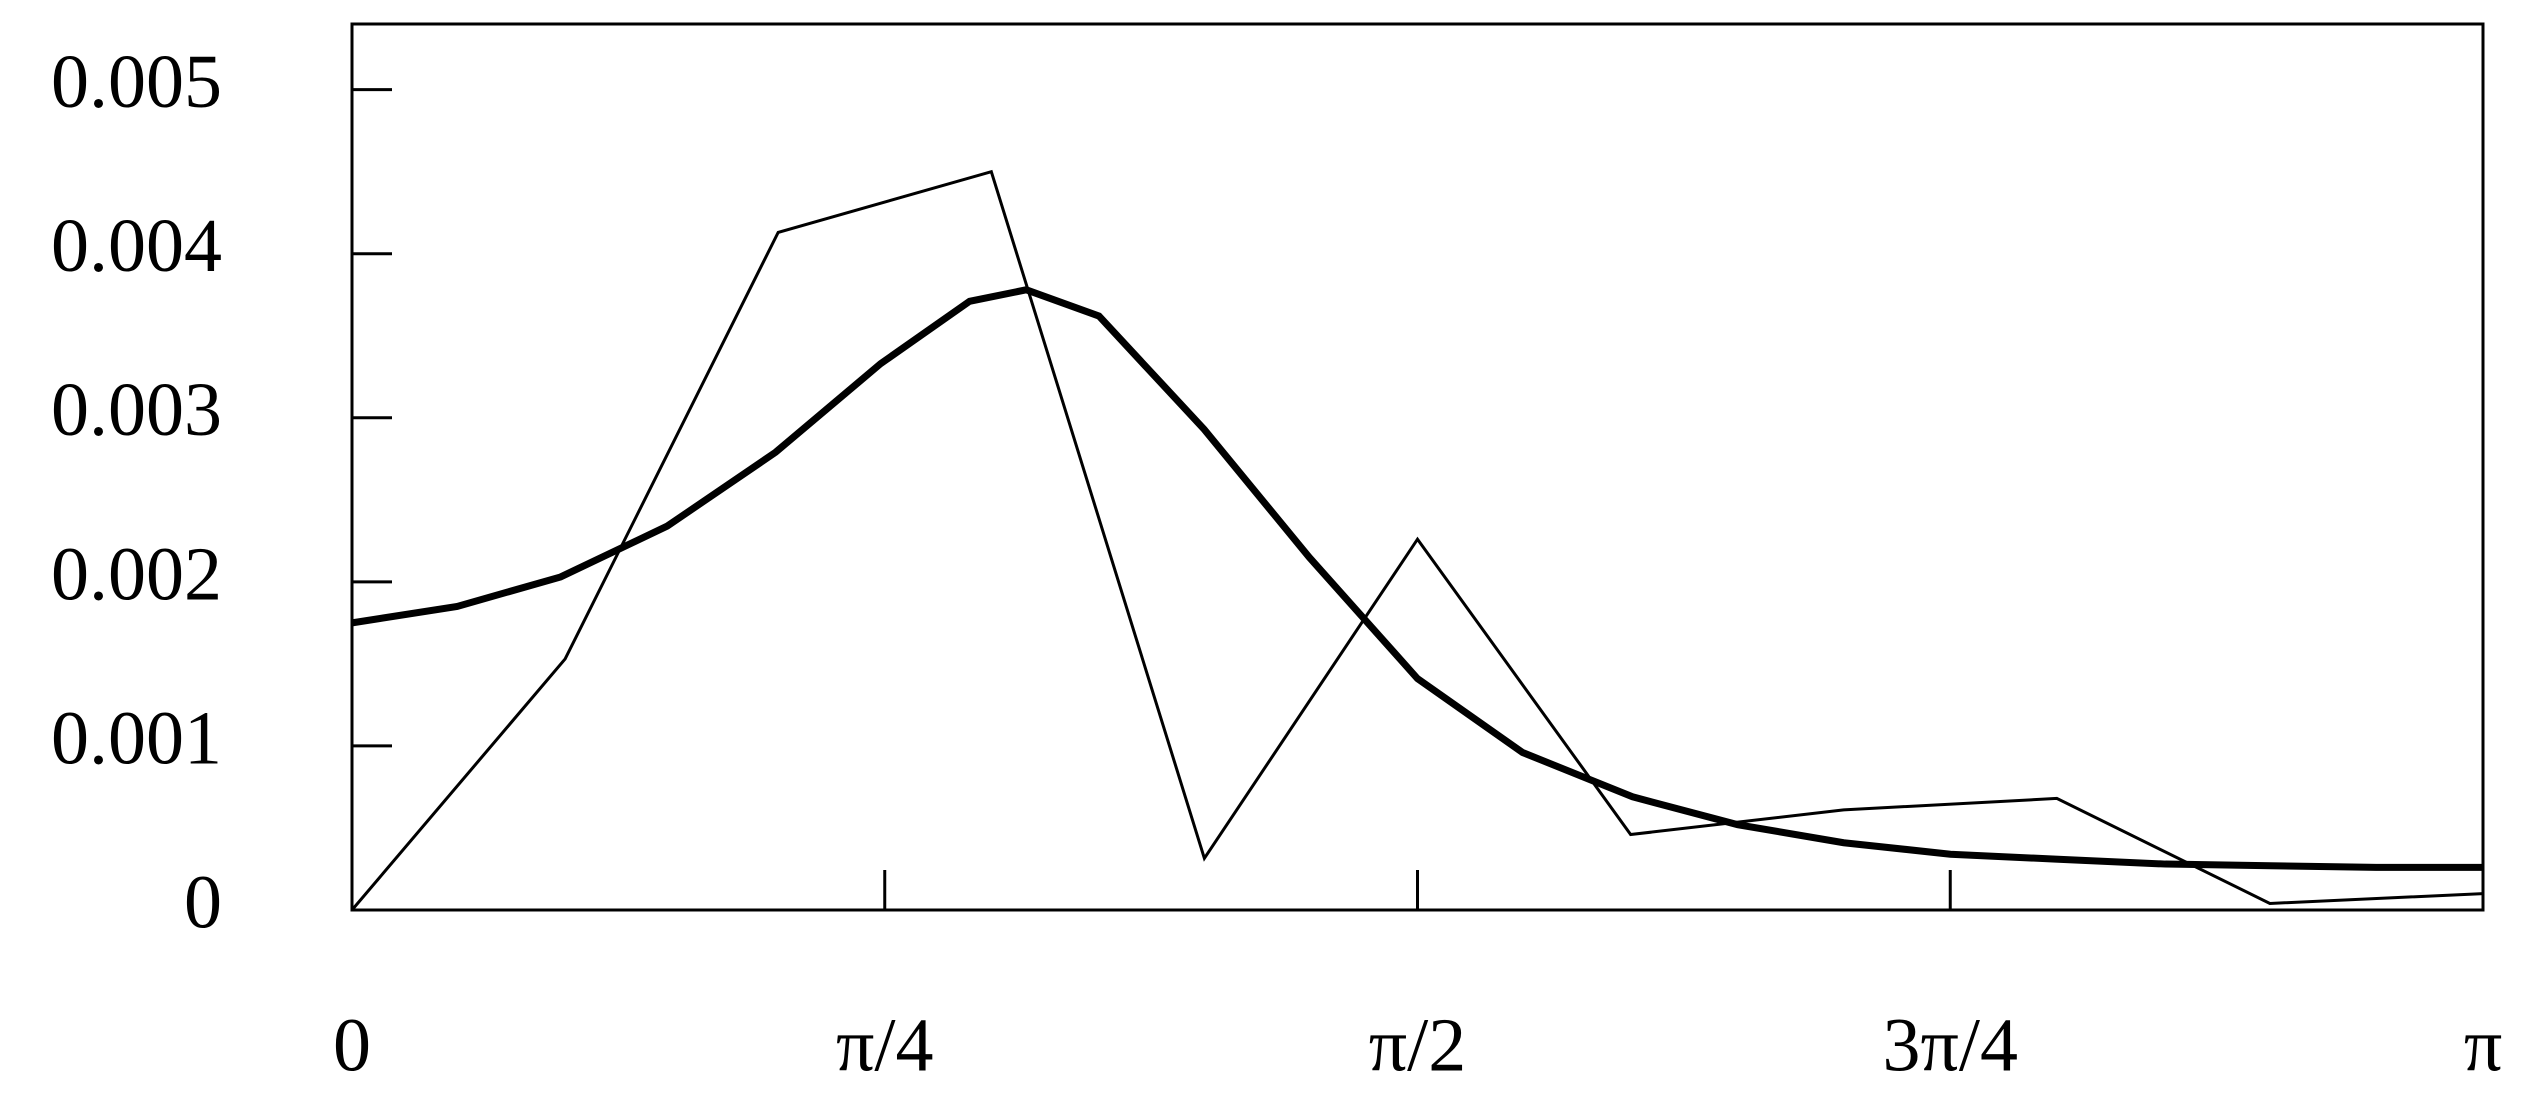 This screenshot has width=2535, height=1115. Describe the element at coordinates (1418, 1045) in the screenshot. I see `x-tick-label: π/2` at that location.